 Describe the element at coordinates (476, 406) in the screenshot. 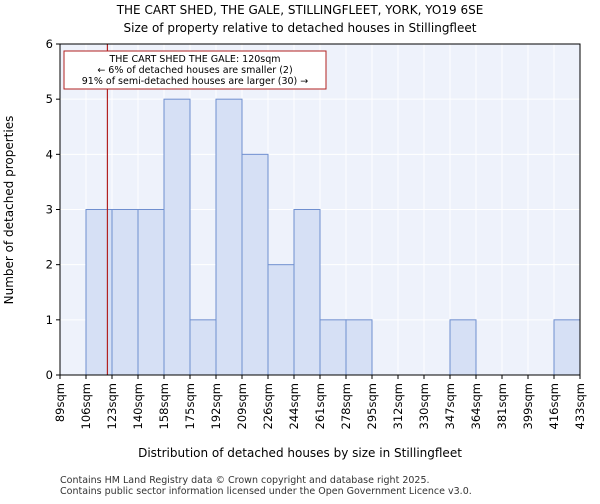

I see `x-tick-label: 364sqm` at that location.